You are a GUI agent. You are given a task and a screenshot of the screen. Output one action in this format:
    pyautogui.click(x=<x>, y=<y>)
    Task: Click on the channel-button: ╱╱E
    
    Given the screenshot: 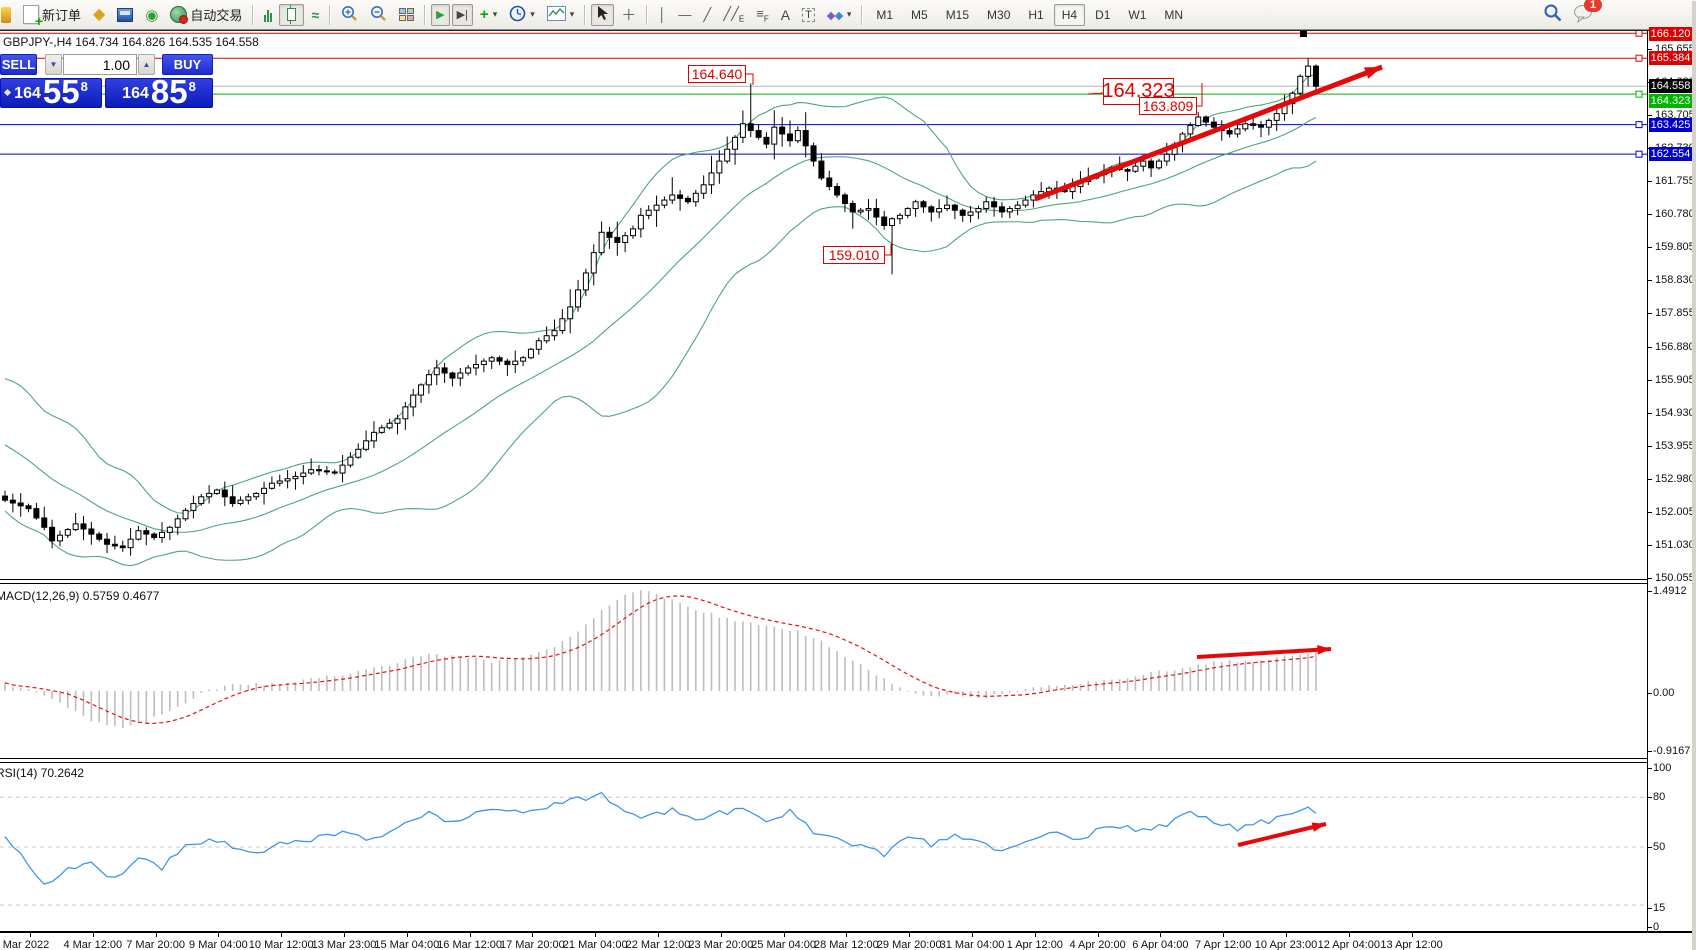 What is the action you would take?
    pyautogui.click(x=733, y=15)
    